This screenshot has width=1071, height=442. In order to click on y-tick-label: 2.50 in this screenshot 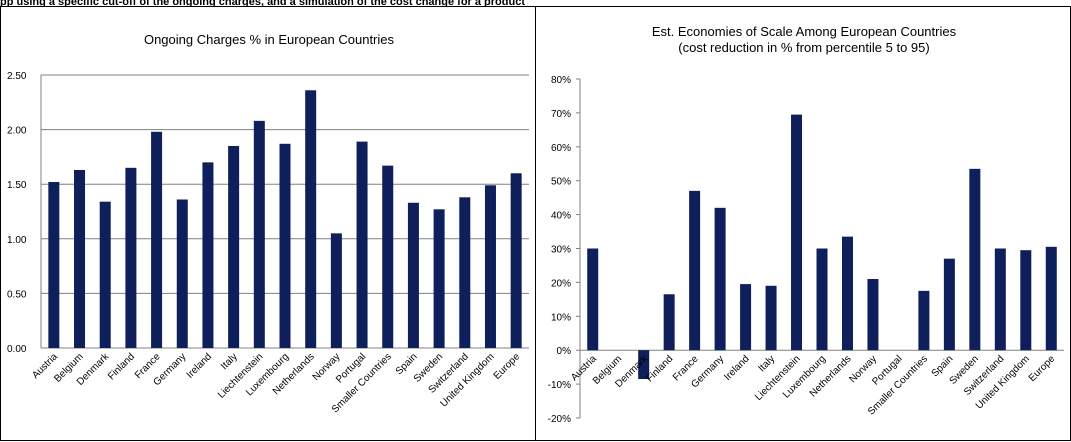, I will do `click(17, 76)`.